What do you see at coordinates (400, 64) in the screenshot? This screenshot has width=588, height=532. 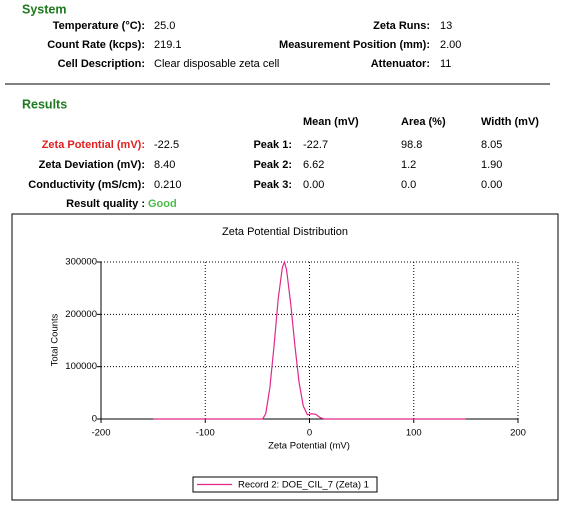 I see `field-label: Attenuator:` at bounding box center [400, 64].